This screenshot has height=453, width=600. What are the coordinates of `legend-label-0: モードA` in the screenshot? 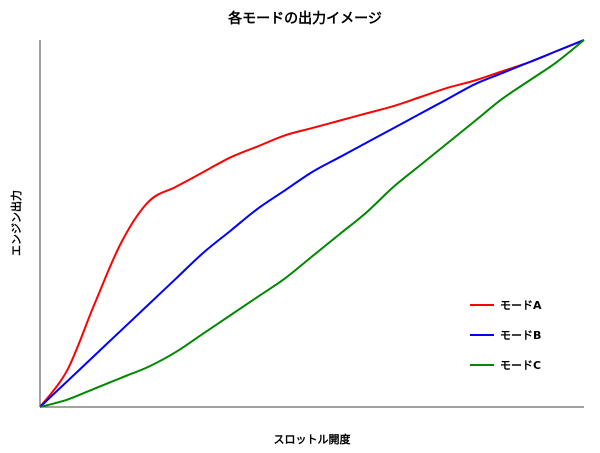 It's located at (521, 305).